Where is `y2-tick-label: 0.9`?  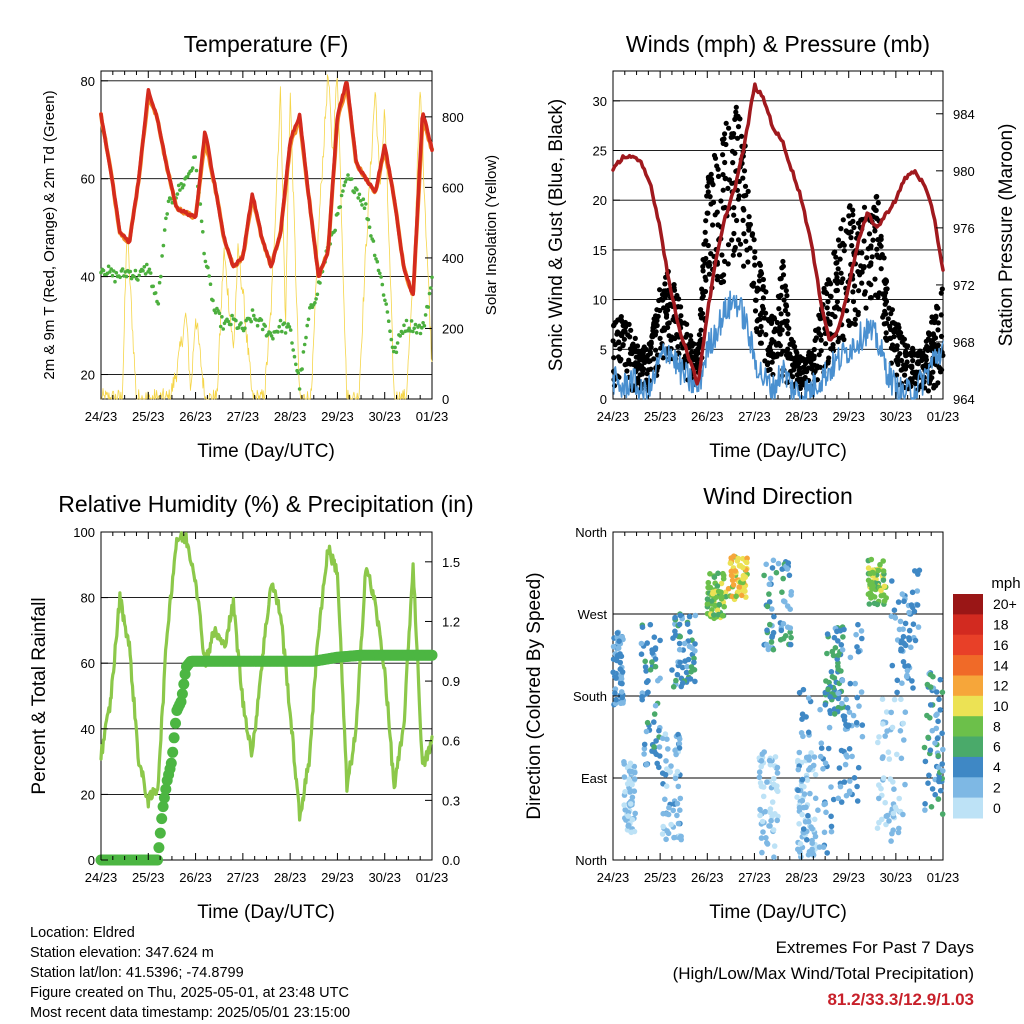 y2-tick-label: 0.9 is located at coordinates (451, 681).